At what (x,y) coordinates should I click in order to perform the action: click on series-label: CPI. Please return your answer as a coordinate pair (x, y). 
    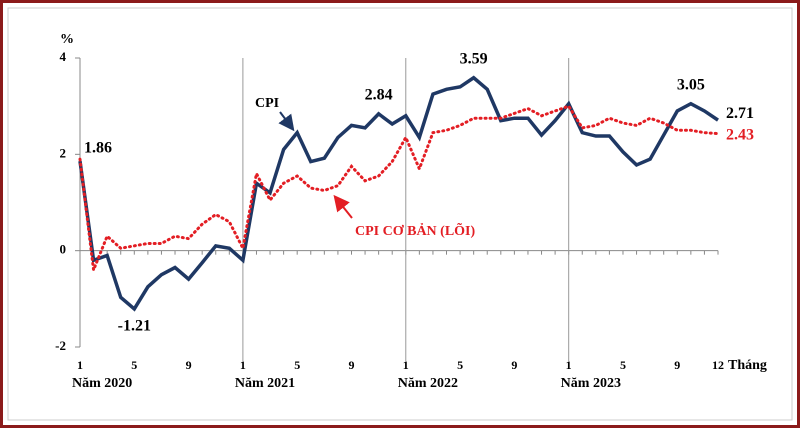
    Looking at the image, I should click on (267, 103).